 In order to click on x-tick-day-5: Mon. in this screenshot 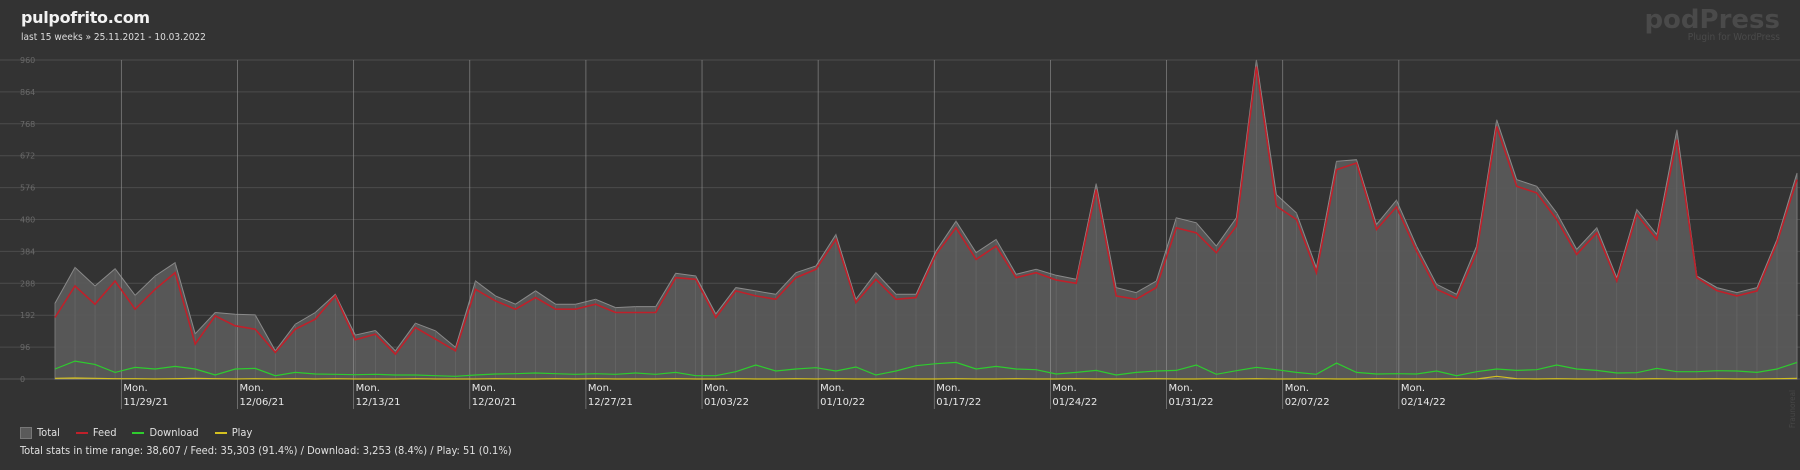, I will do `click(716, 388)`.